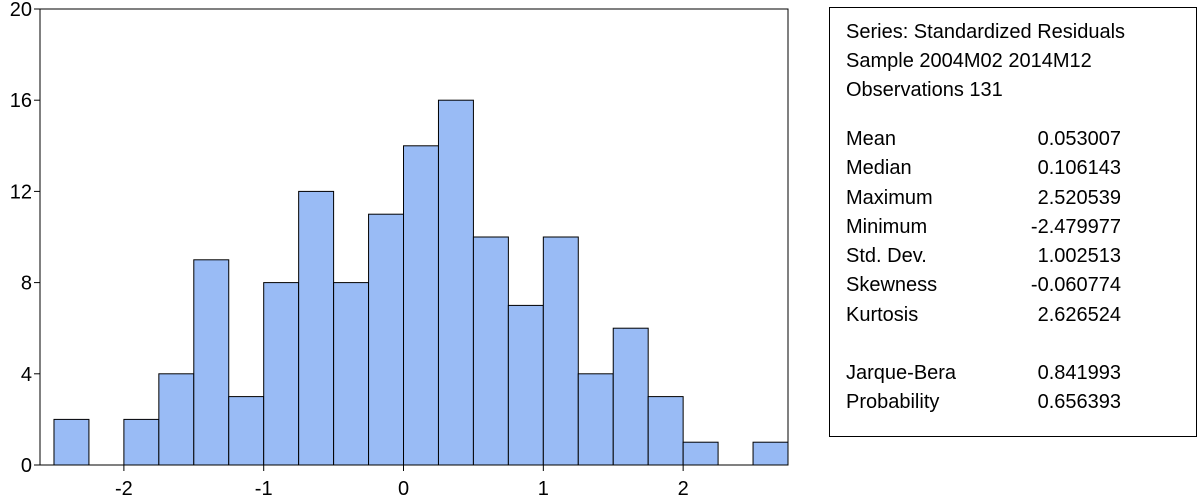  I want to click on stat-name: Kurtosis, so click(882, 314).